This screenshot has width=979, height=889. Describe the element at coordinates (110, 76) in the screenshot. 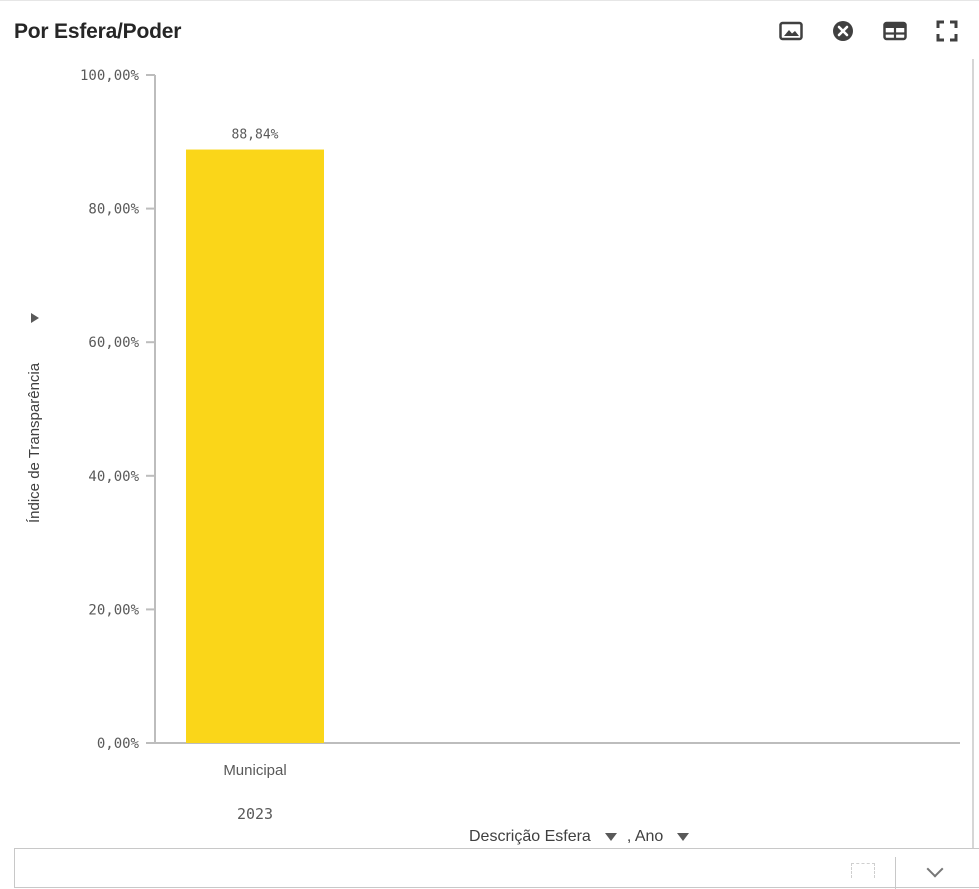

I see `y-tick-label: 100,00%` at that location.